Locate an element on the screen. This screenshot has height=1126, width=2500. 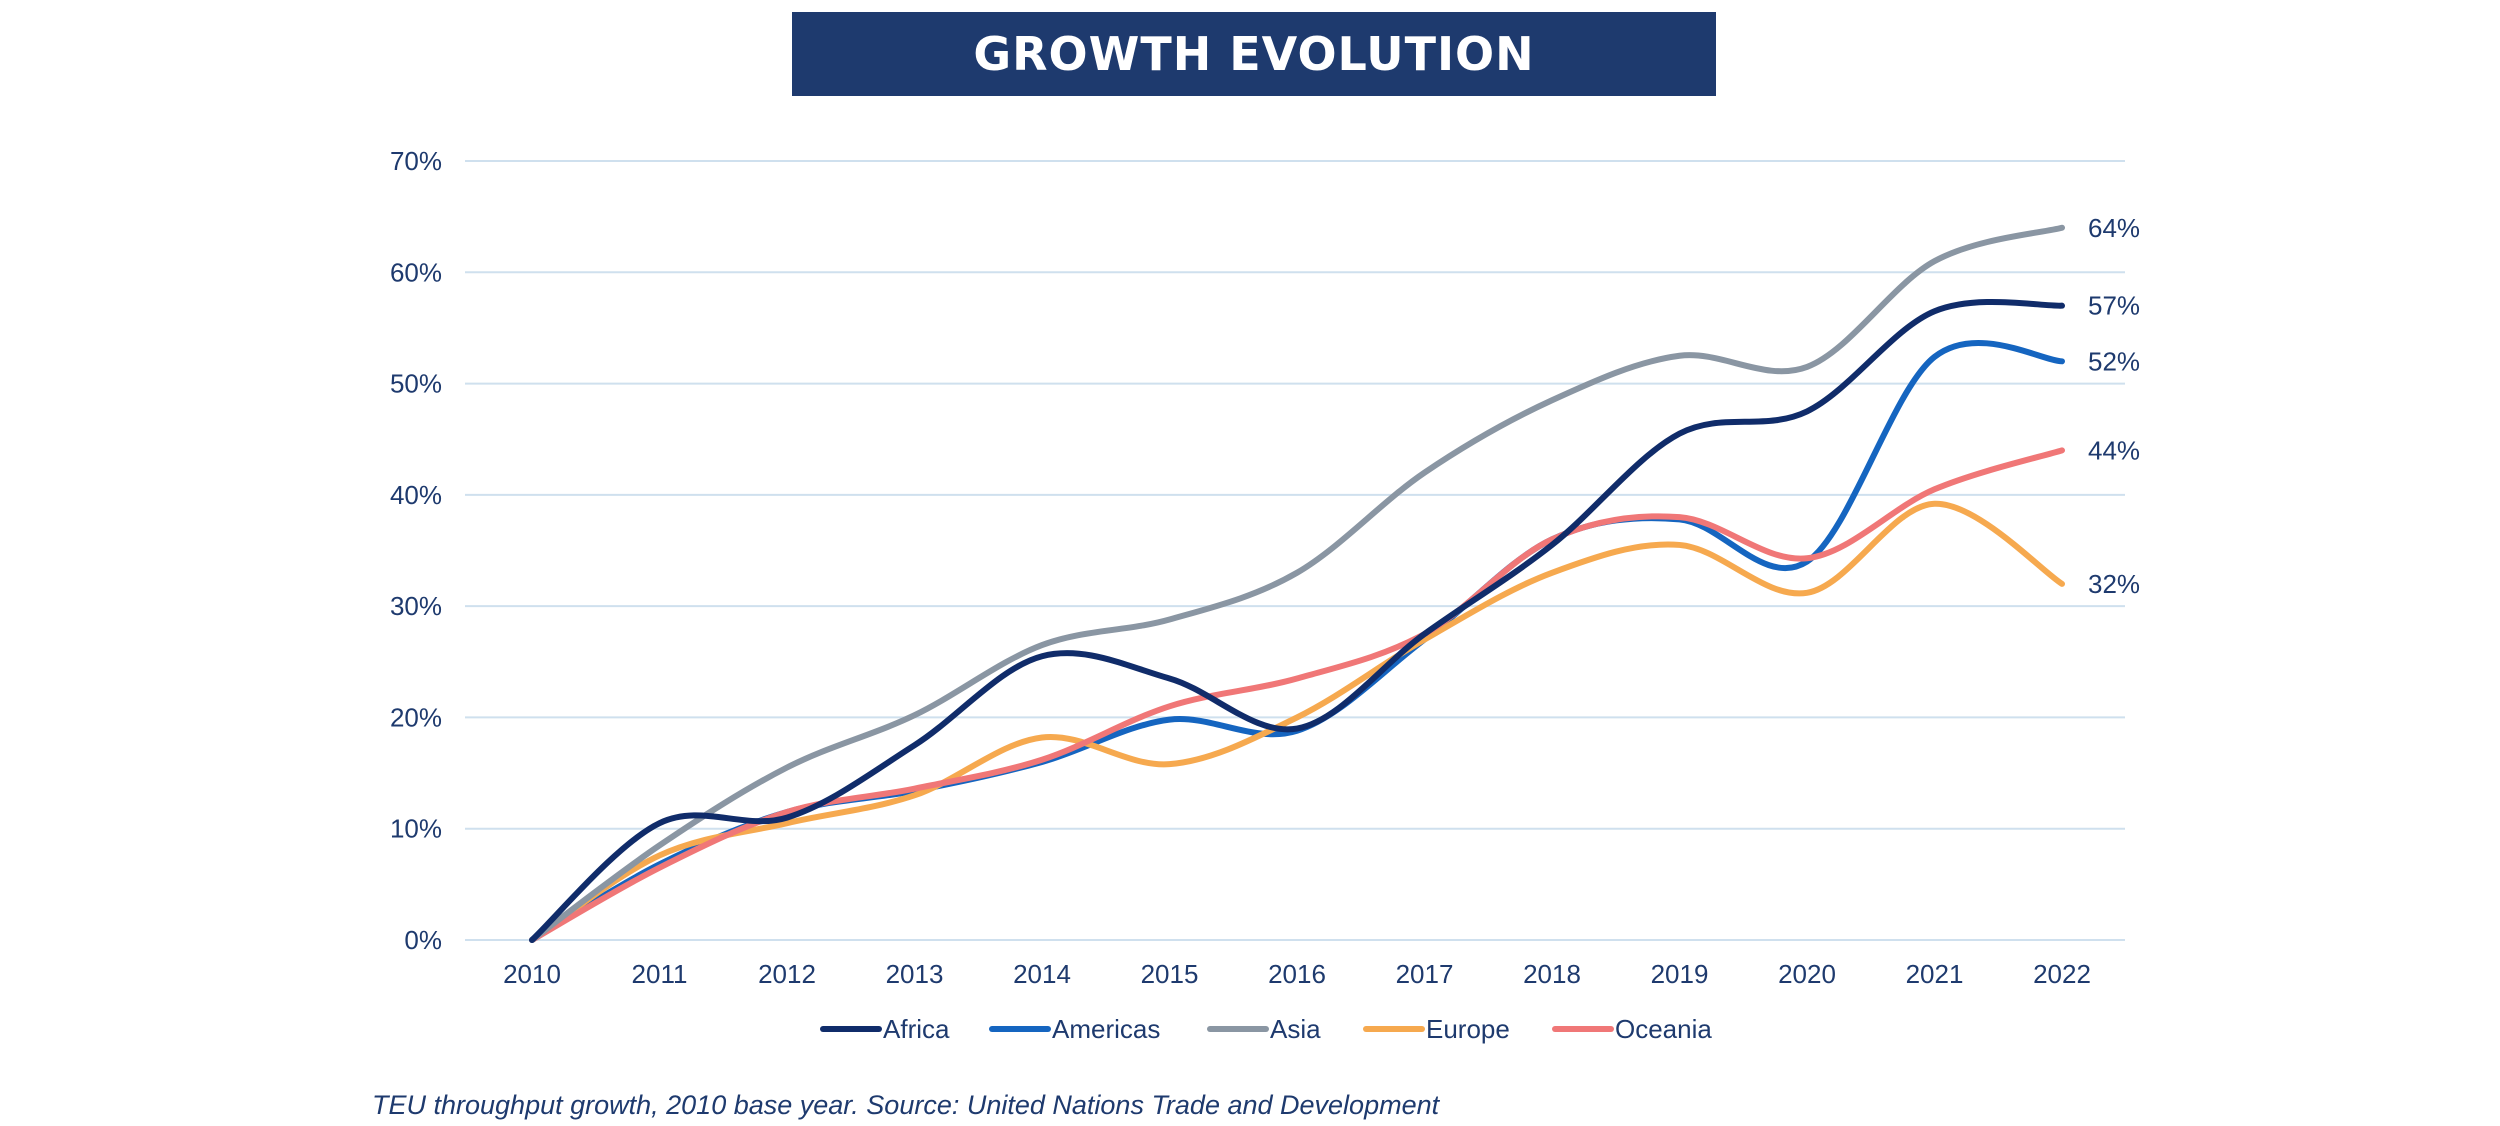
end-label-64: 64% is located at coordinates (2114, 228).